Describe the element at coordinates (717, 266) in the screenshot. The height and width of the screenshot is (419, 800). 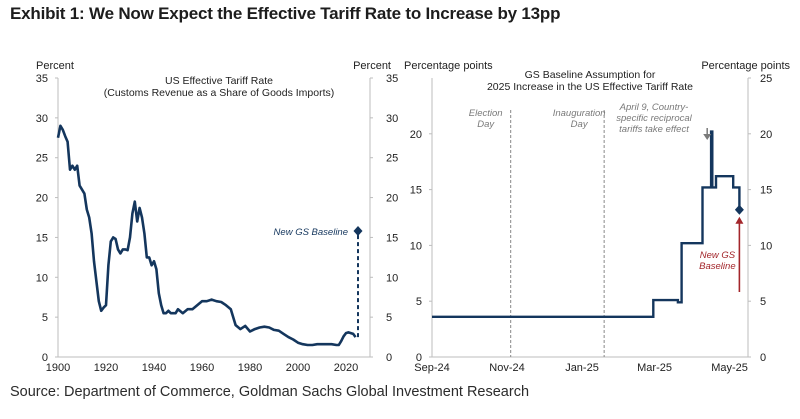
I see `new-baseline-annotation: Baseline` at that location.